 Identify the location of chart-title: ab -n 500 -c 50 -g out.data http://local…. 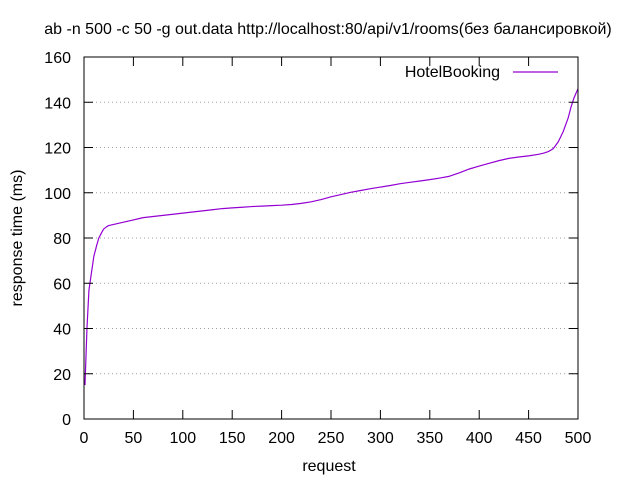
(327, 29).